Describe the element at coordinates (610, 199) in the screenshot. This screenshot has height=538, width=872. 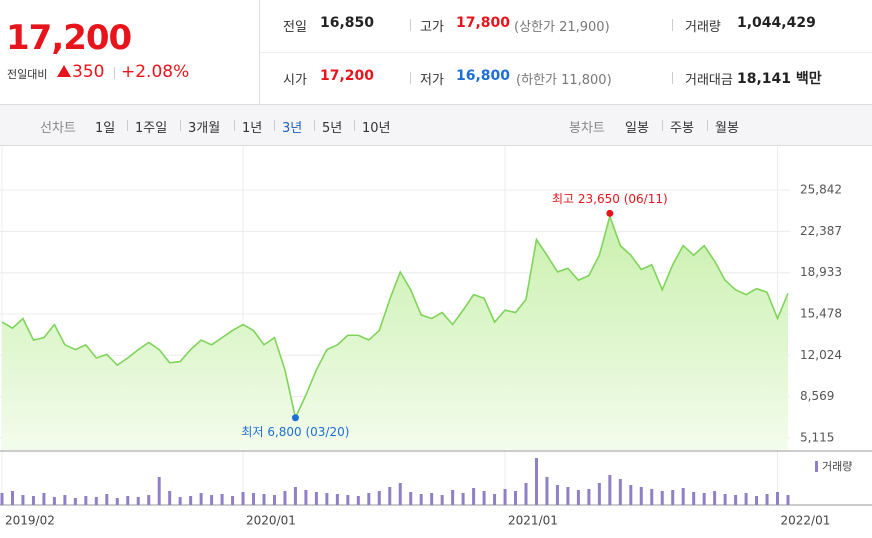
I see `max-label: 최고 23,650 (06/11)` at that location.